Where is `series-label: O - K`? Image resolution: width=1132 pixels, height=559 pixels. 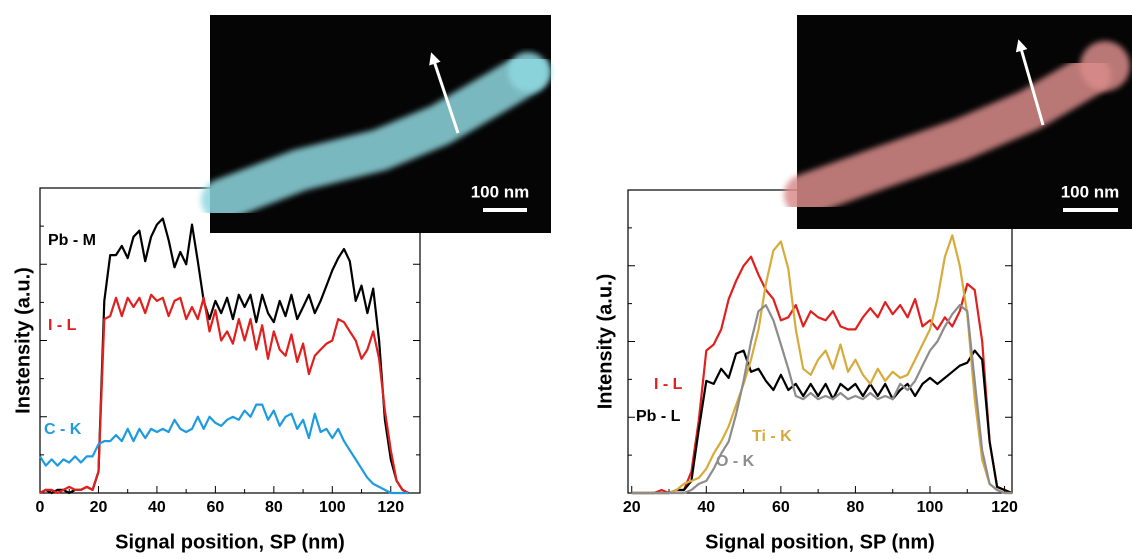 series-label: O - K is located at coordinates (735, 461).